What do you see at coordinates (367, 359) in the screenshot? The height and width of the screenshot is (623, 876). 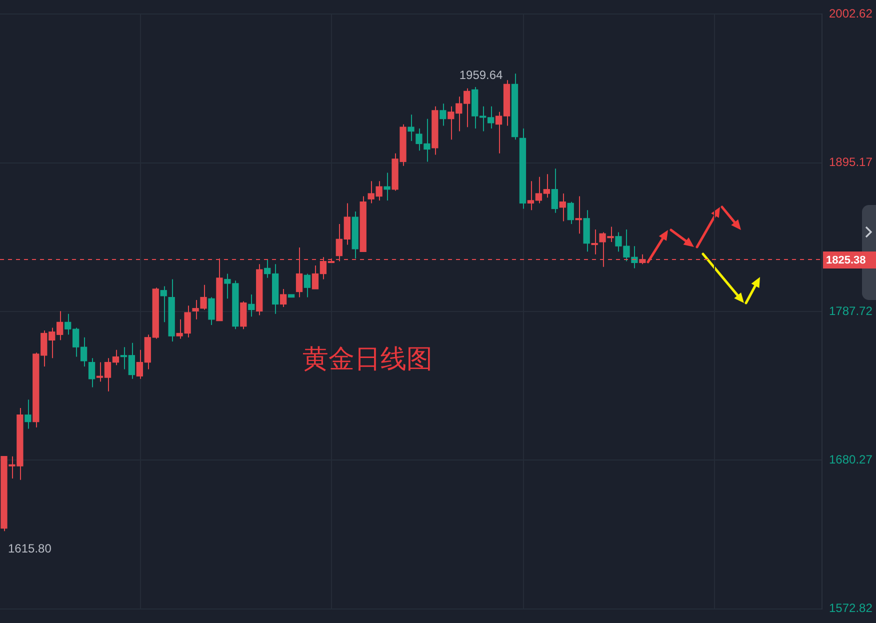 I see `annotation: 黄金日线图` at bounding box center [367, 359].